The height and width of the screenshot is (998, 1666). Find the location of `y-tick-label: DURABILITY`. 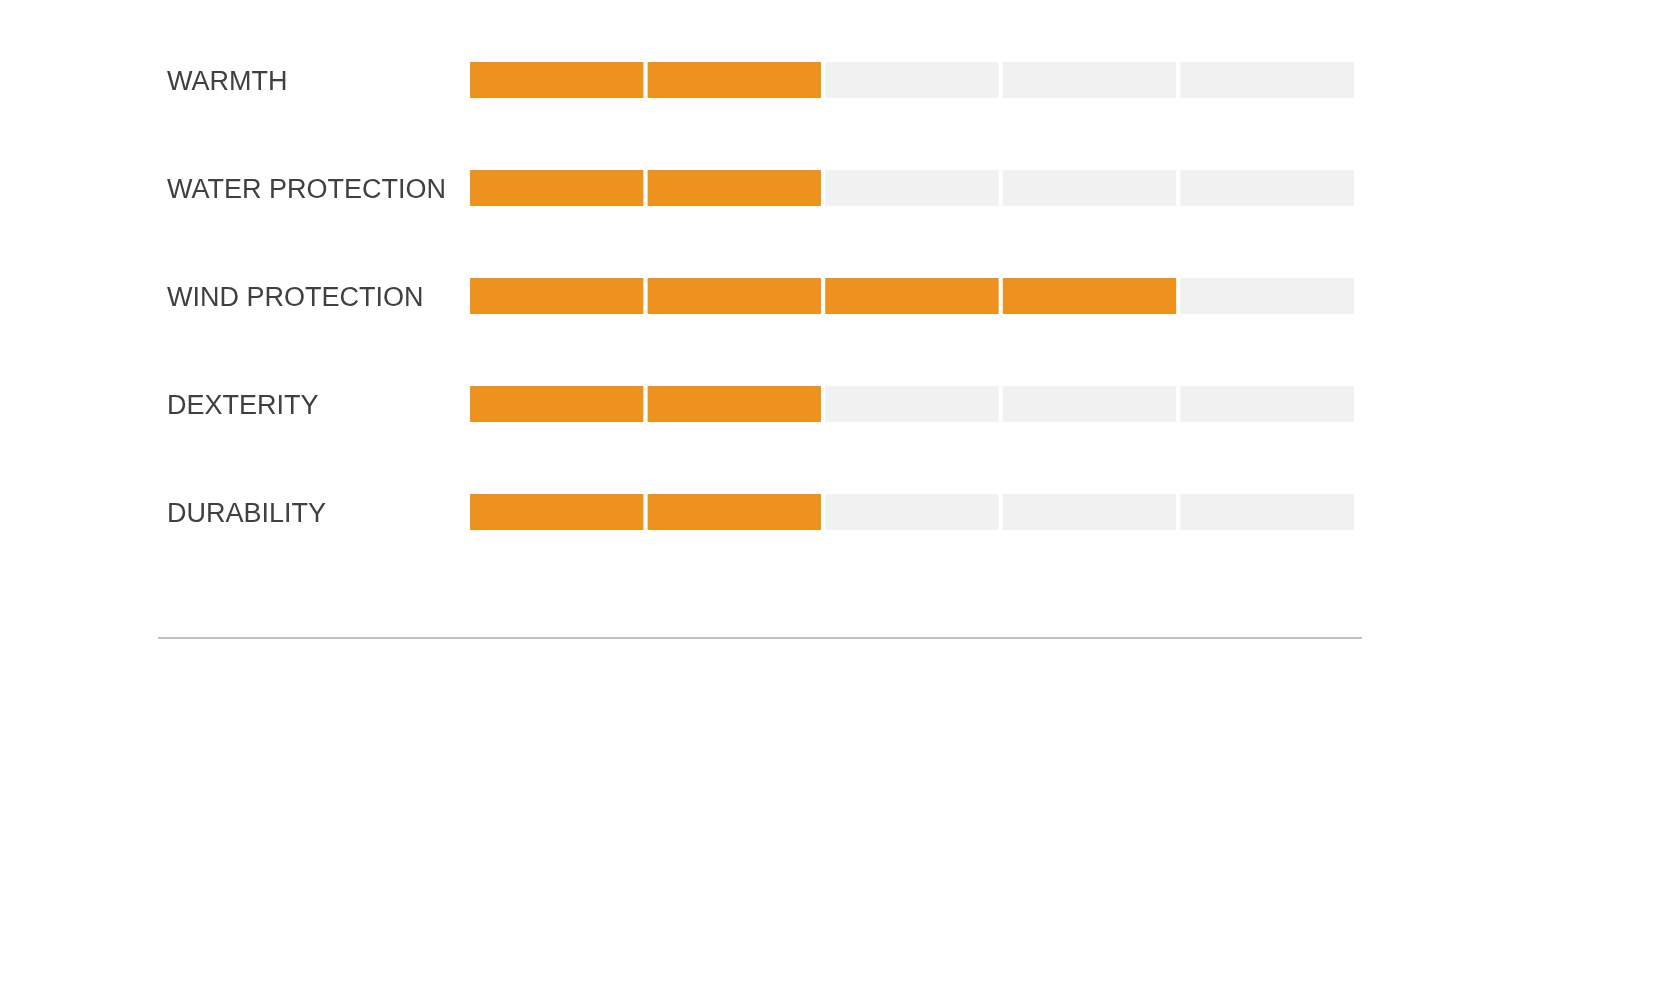

y-tick-label: DURABILITY is located at coordinates (247, 512).